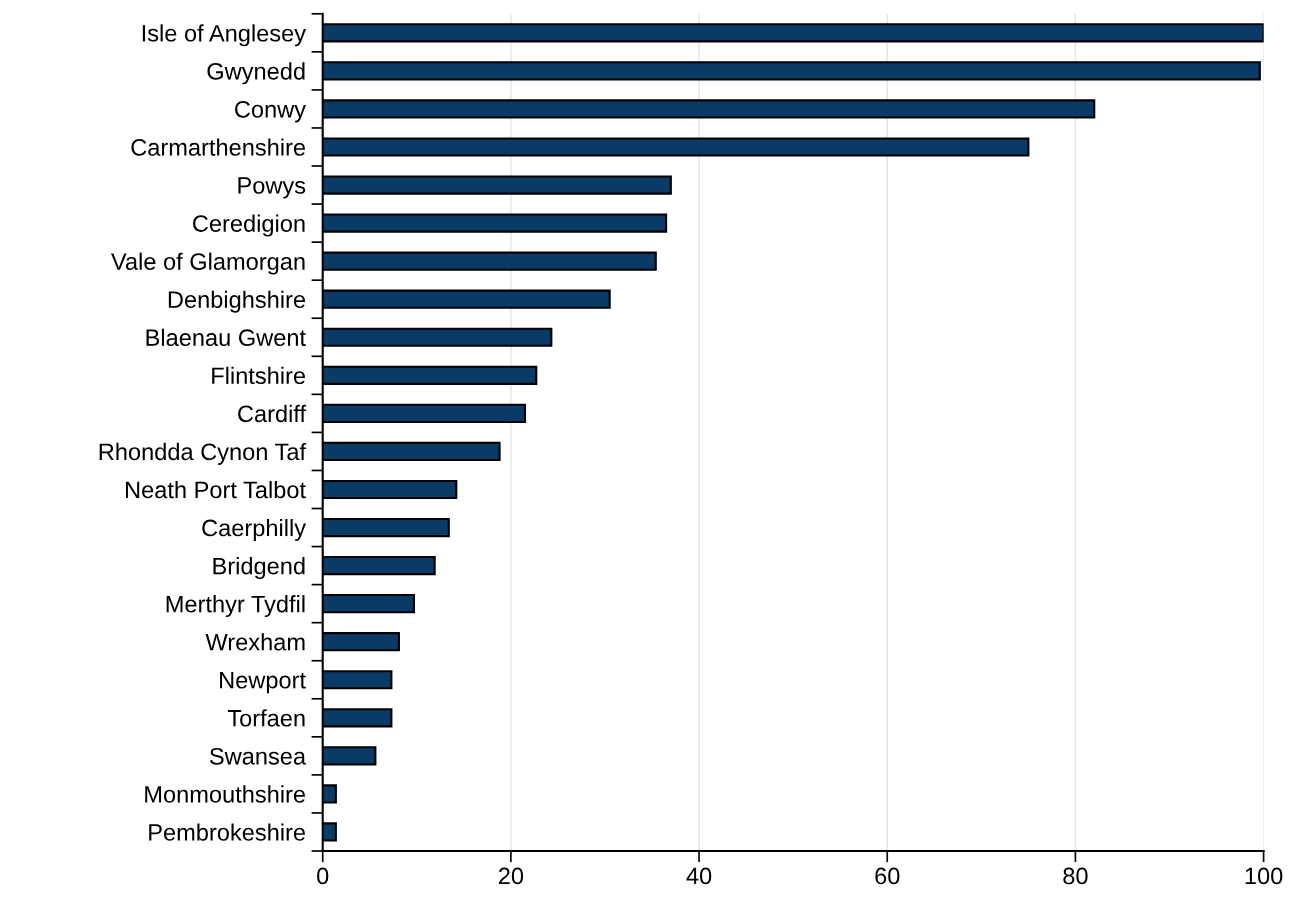  I want to click on y-tick-label: Pembrokeshire, so click(227, 832).